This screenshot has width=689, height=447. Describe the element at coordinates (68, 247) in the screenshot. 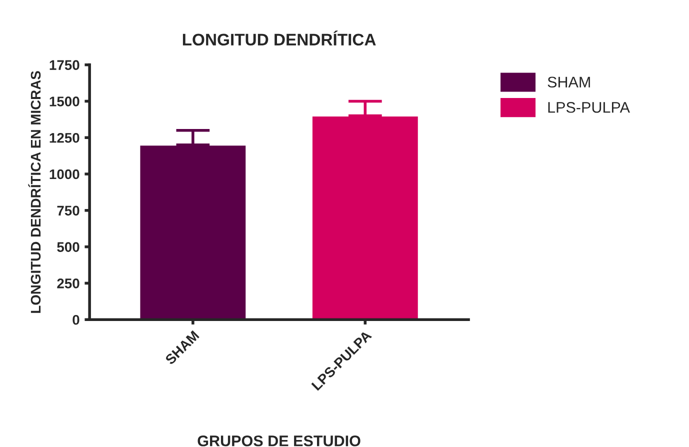

I see `y-tick-label: 500` at that location.